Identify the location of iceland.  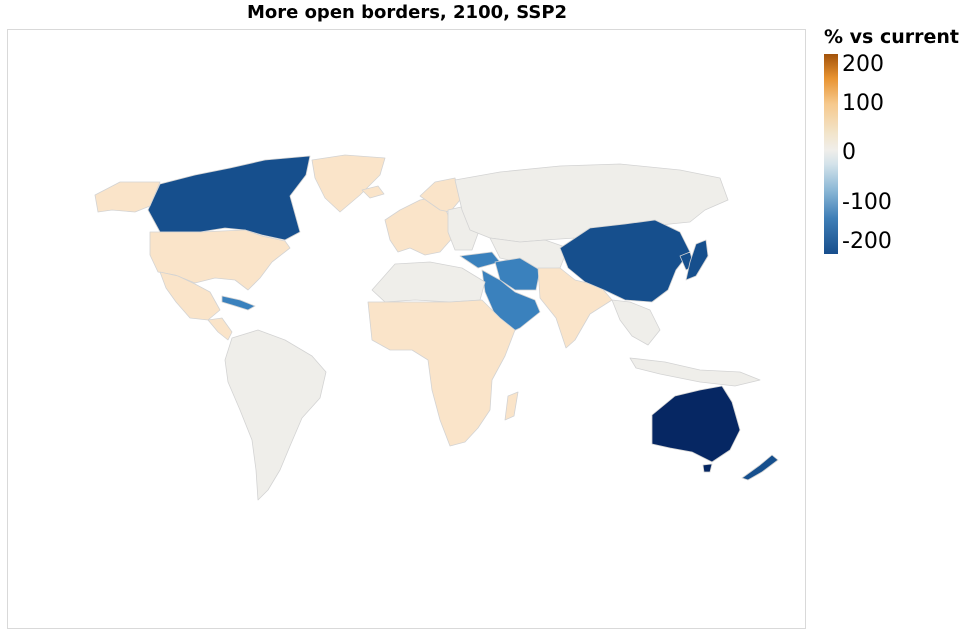
(373, 192).